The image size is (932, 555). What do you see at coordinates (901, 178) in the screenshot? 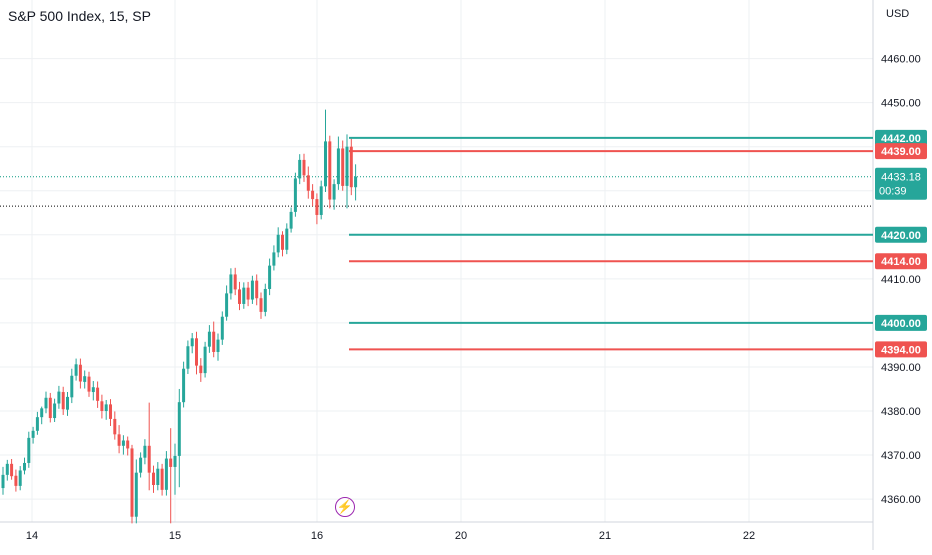
I see `current-price-label: 4433.18` at bounding box center [901, 178].